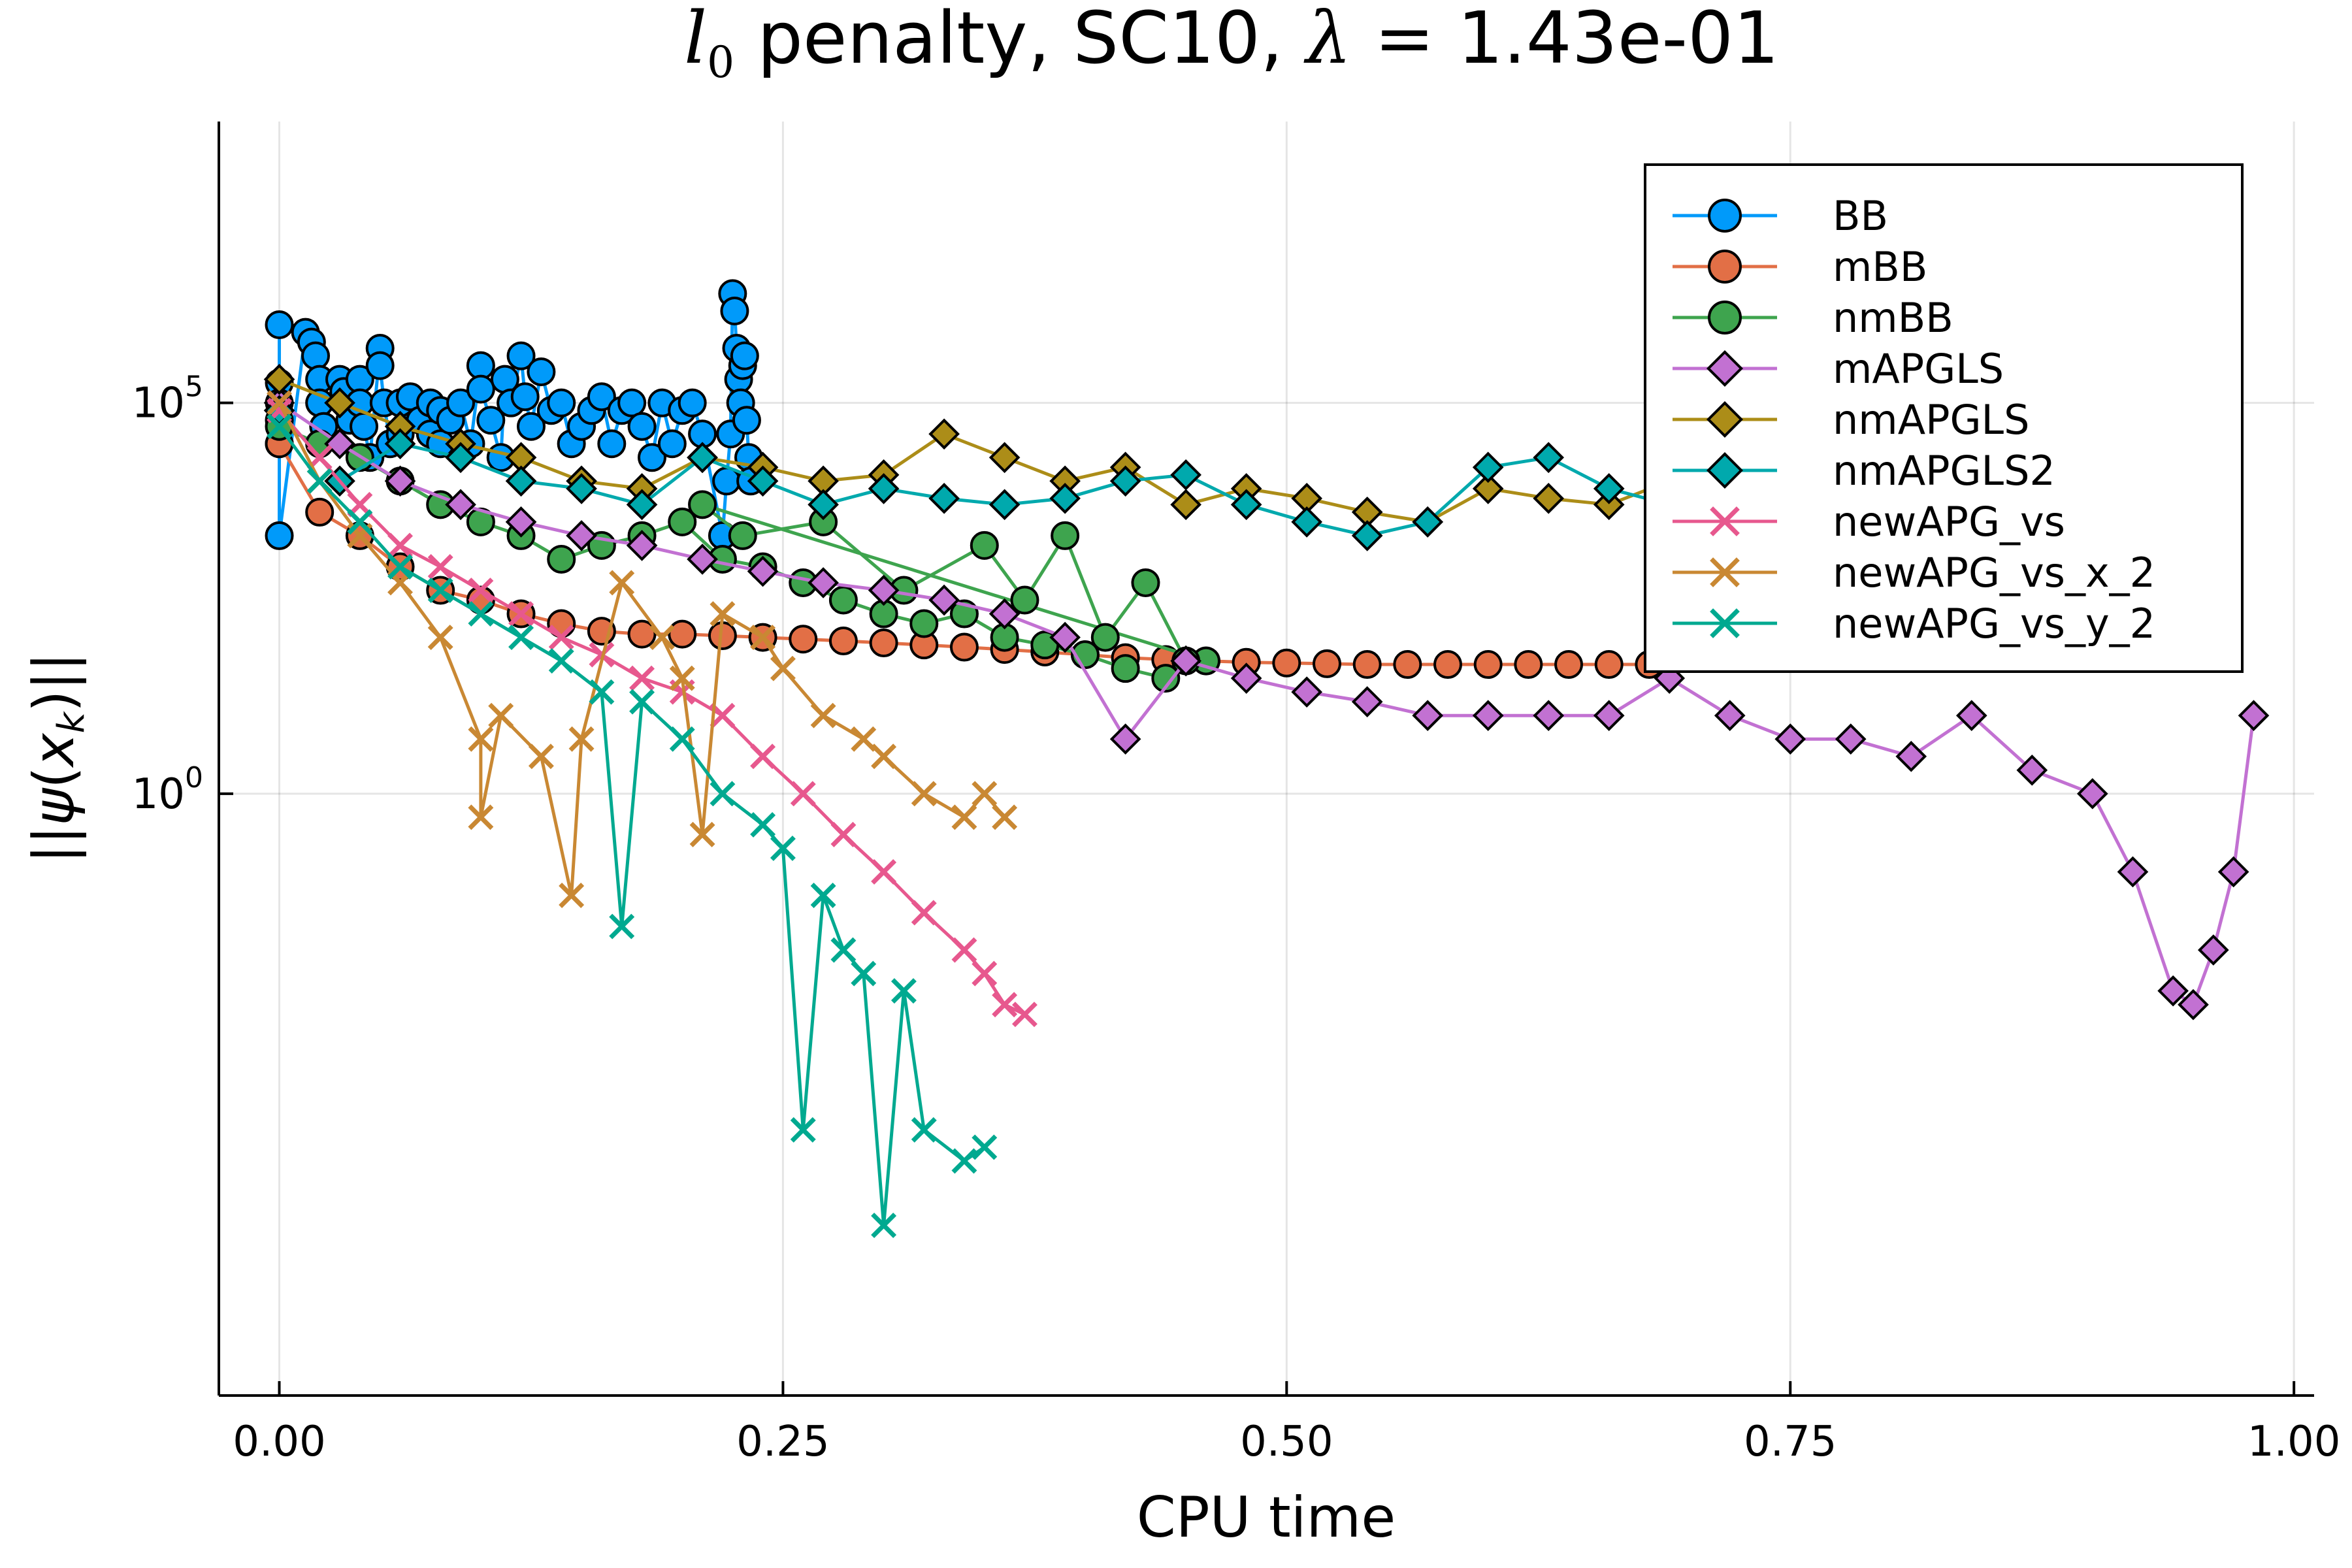 Image resolution: width=2352 pixels, height=1568 pixels. Describe the element at coordinates (1790, 1442) in the screenshot. I see `x-tick-label: 0.75` at that location.